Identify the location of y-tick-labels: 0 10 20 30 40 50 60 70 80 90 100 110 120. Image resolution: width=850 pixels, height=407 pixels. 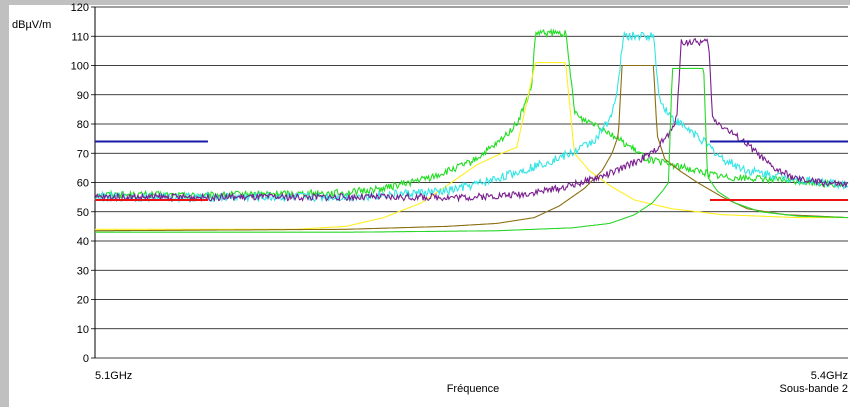
(80, 183).